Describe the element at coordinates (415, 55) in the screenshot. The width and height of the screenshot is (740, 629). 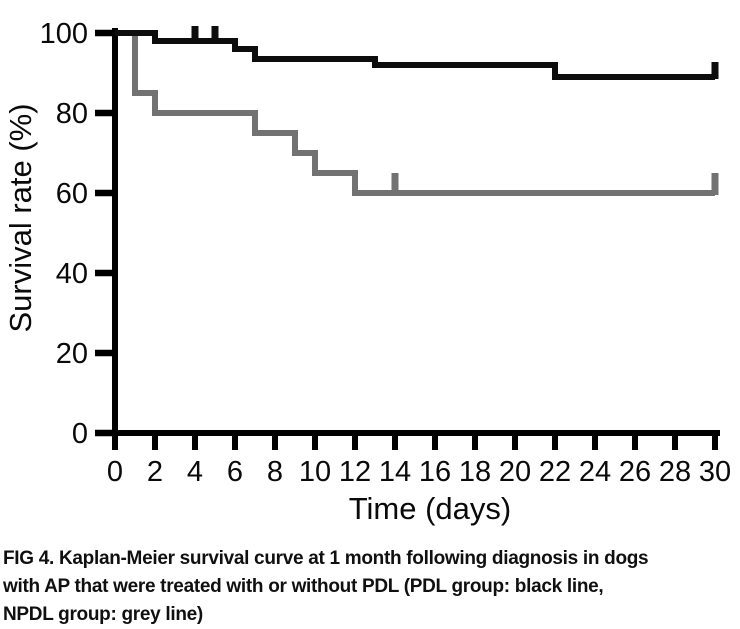
I see `series-path-pdl-group` at that location.